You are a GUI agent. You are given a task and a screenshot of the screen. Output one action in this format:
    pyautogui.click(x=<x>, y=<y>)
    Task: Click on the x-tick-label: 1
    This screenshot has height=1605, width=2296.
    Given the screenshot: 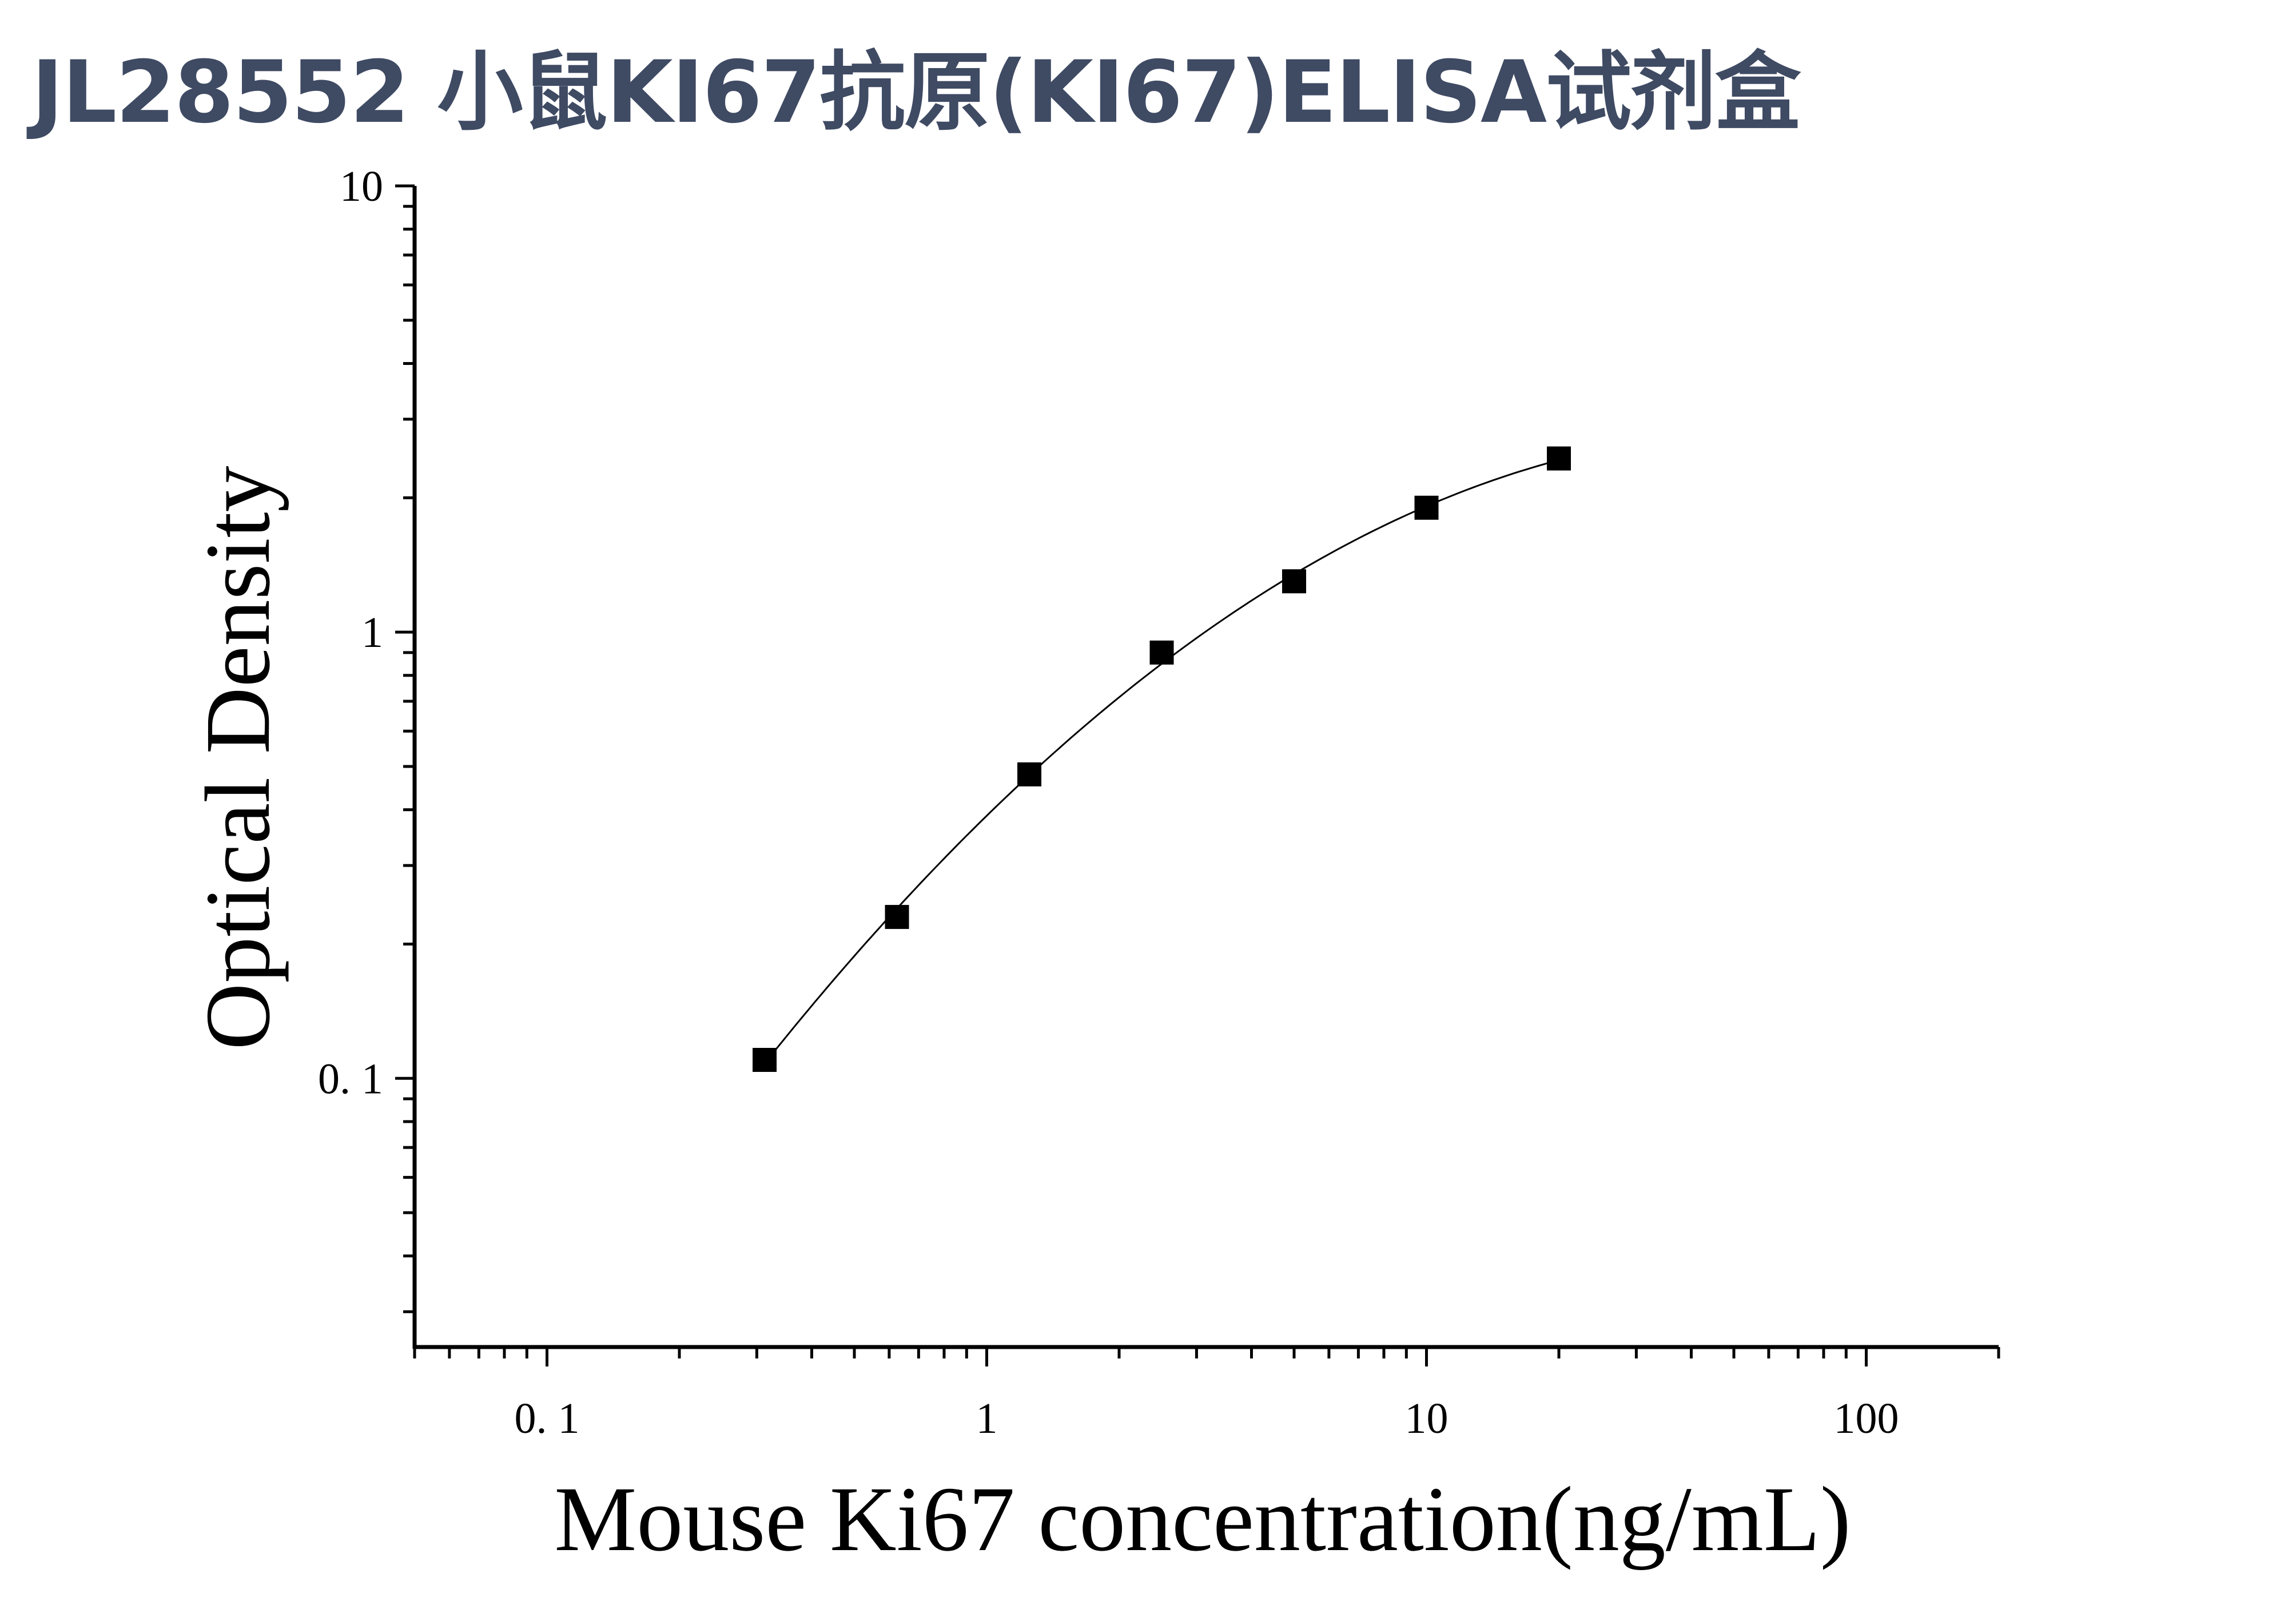 What is the action you would take?
    pyautogui.click(x=986, y=1419)
    